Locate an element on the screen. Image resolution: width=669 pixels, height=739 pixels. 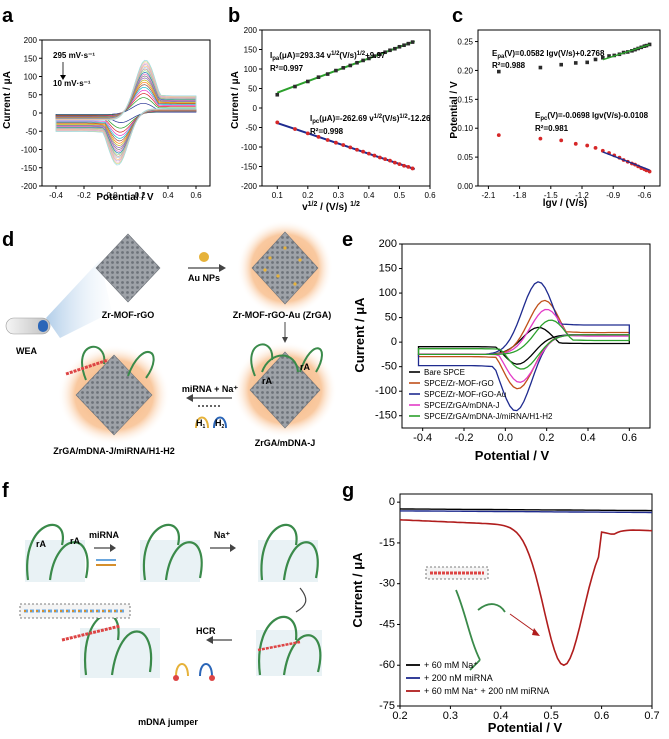
svg-text: rA is located at coordinates (75, 541).